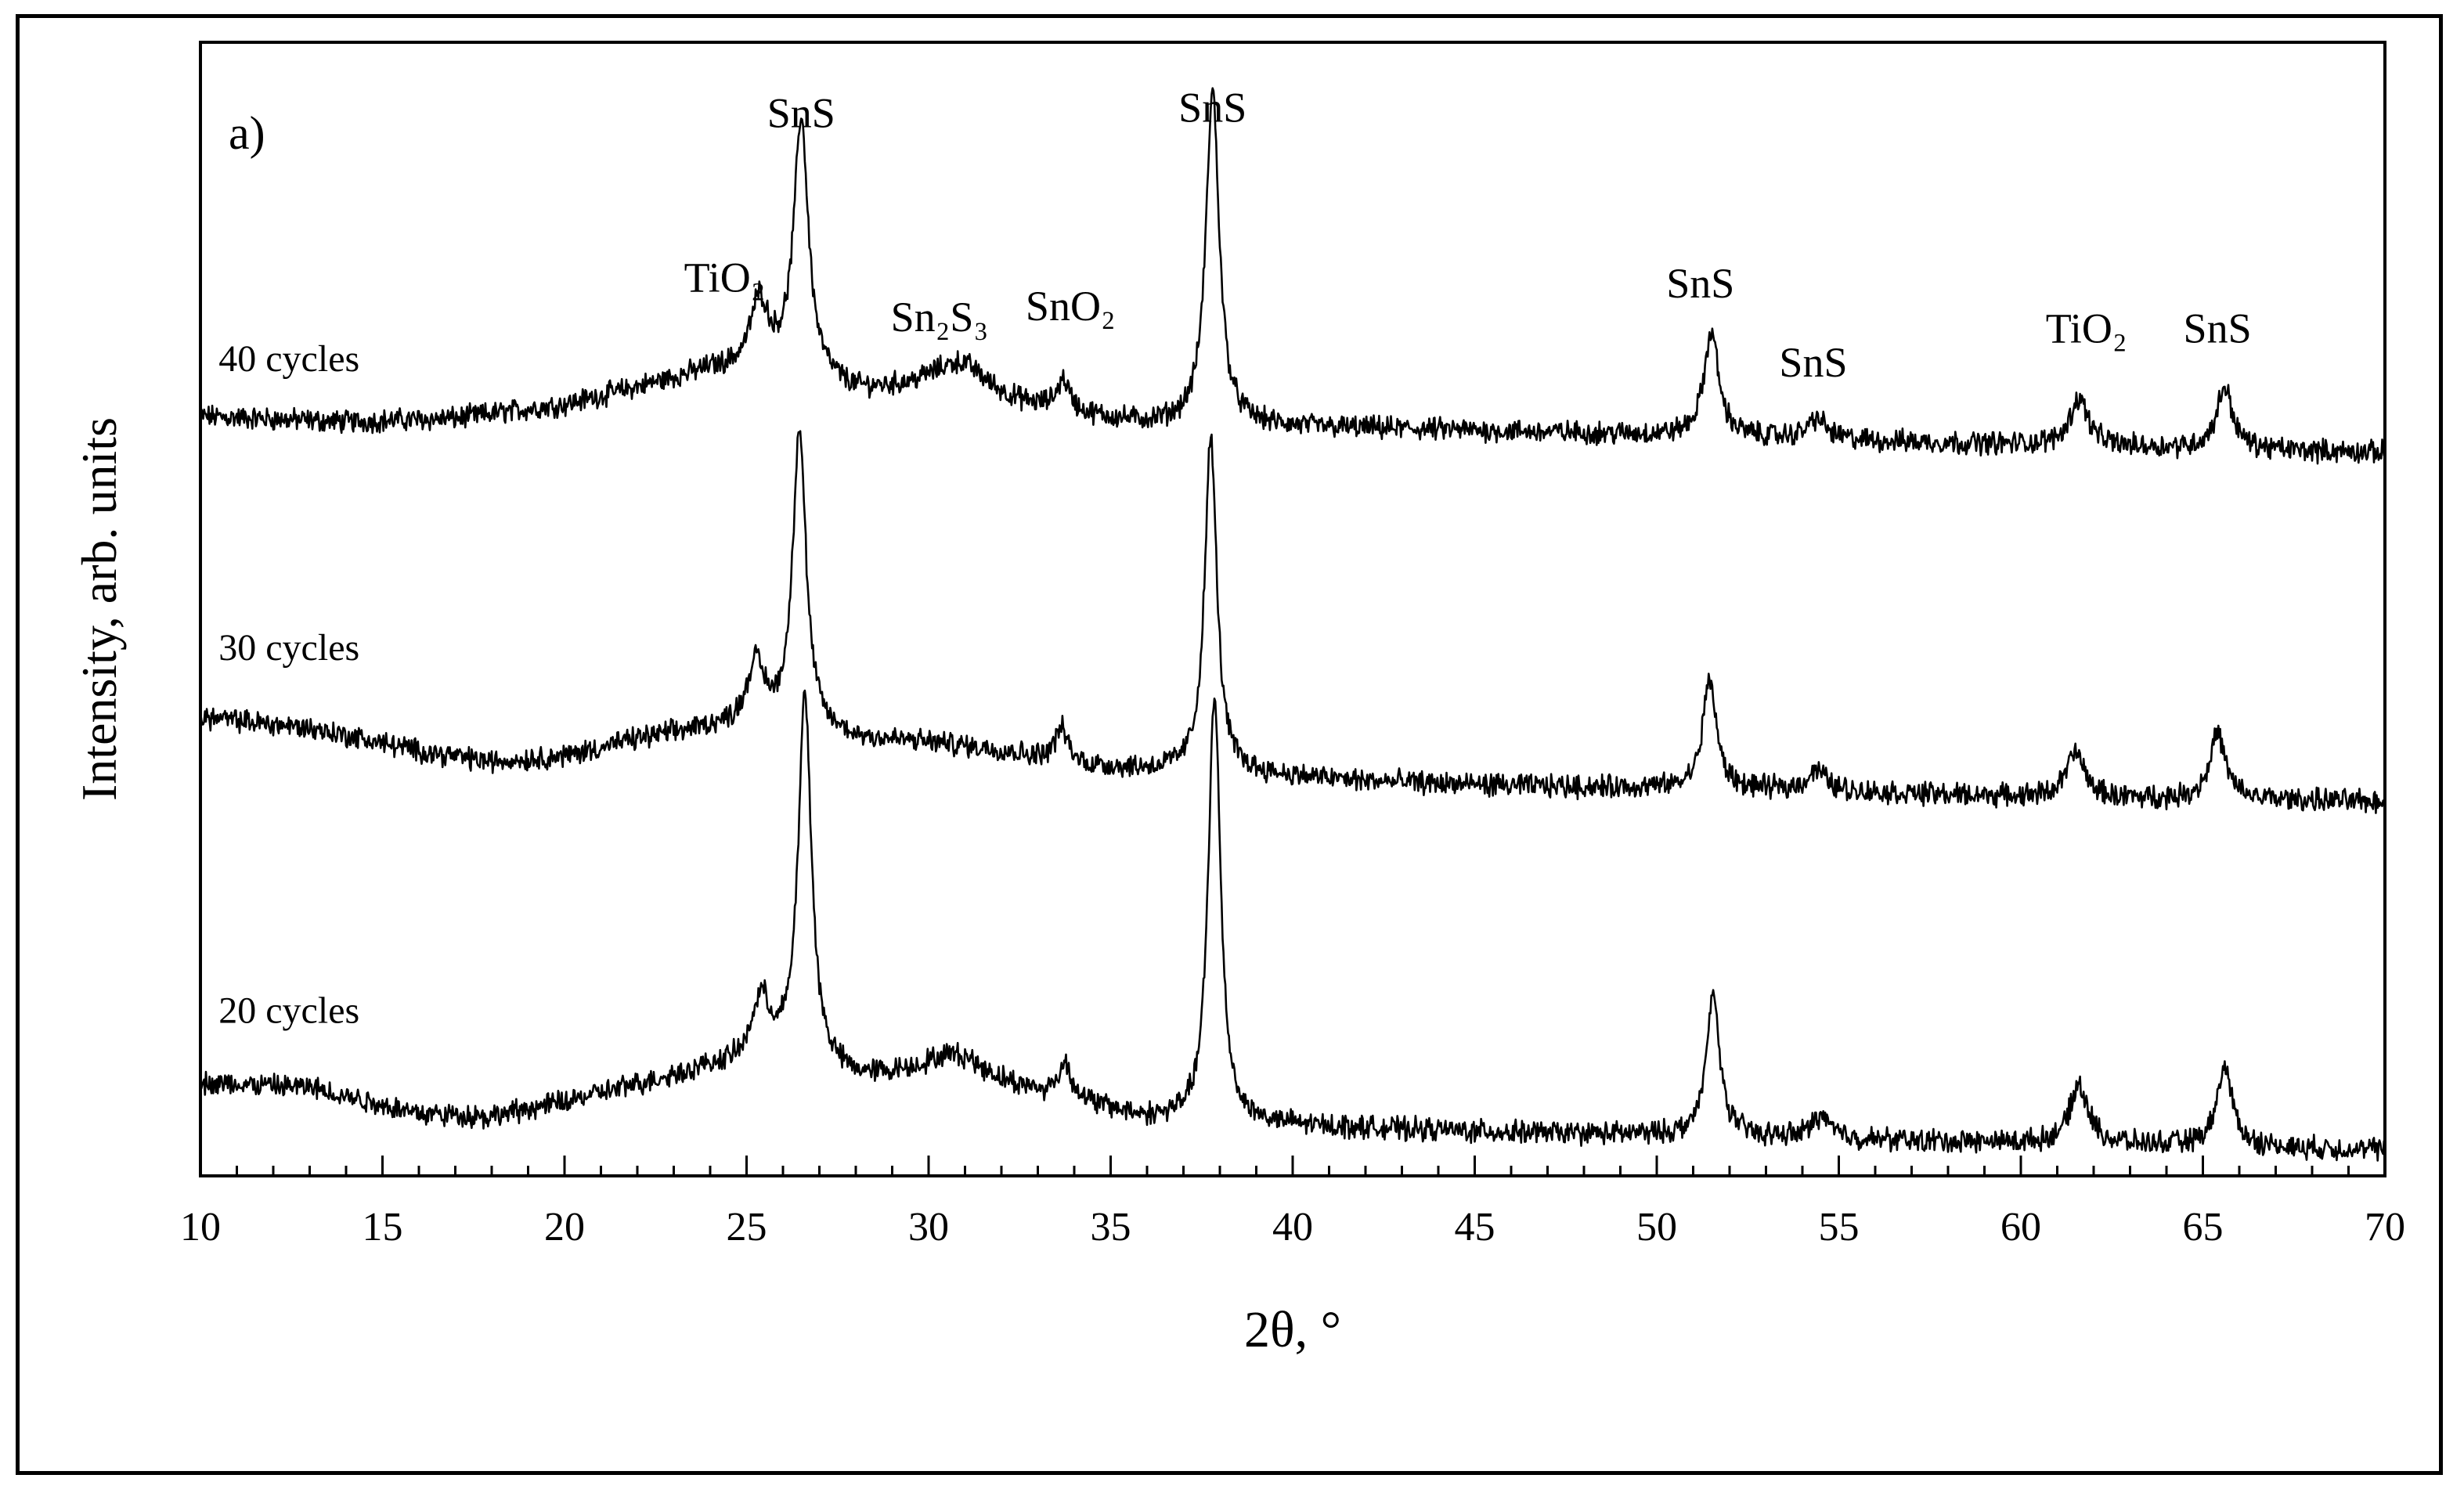 The height and width of the screenshot is (1500, 2464). I want to click on x-tick-label: 65, so click(2204, 1227).